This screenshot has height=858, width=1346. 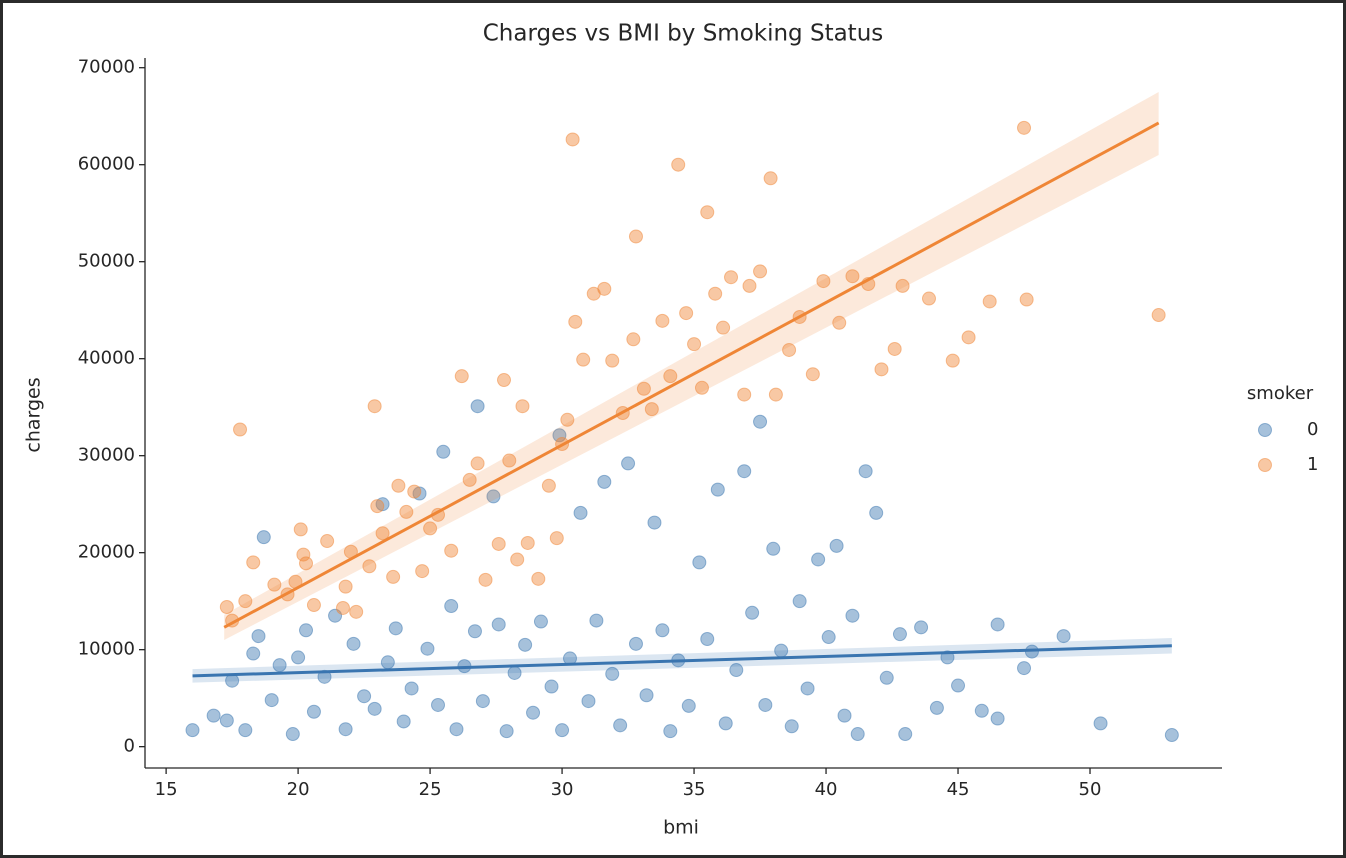 I want to click on y-tick-label: 0, so click(x=129, y=746).